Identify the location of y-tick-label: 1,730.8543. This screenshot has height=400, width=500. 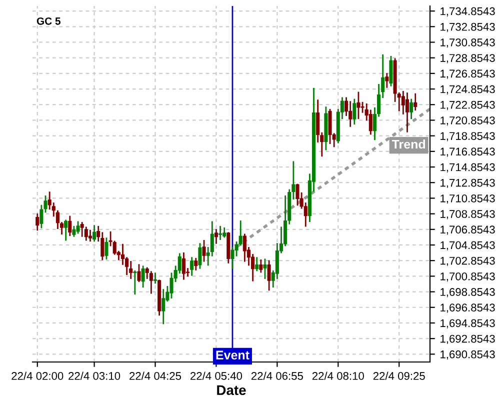
(467, 43).